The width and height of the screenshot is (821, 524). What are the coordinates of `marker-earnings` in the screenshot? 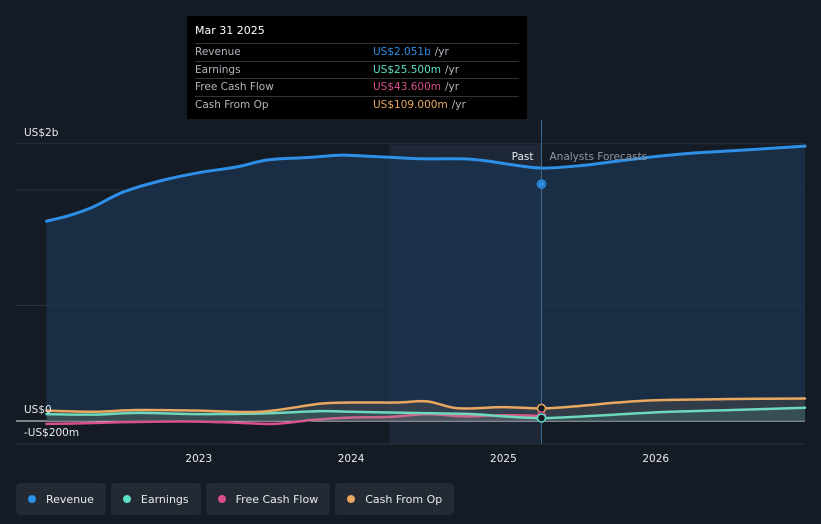 It's located at (541, 418).